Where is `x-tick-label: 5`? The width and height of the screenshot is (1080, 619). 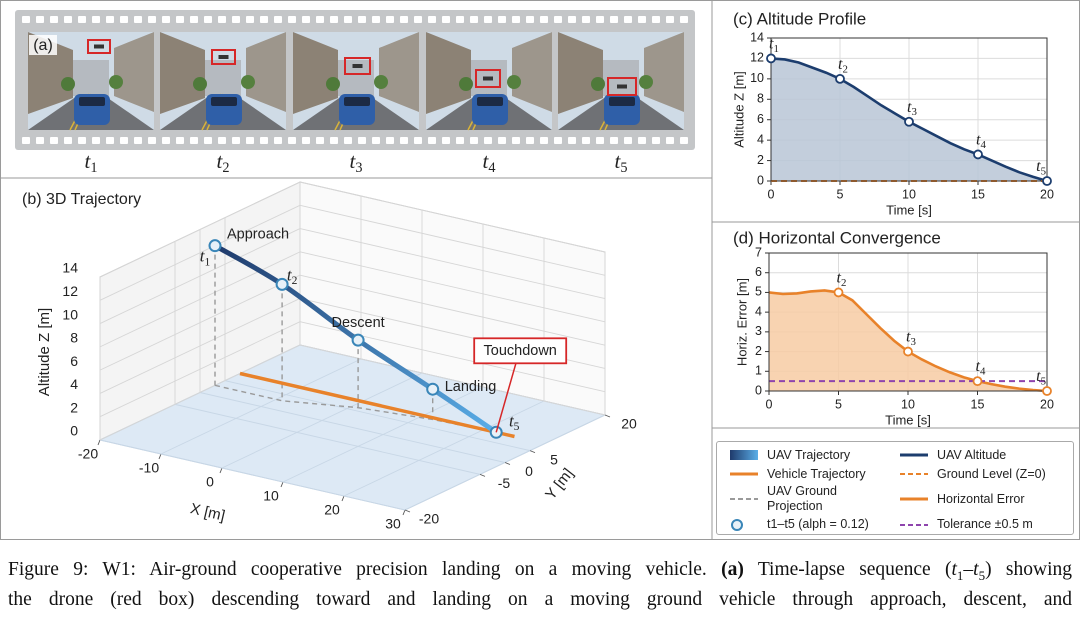
x-tick-label: 5 is located at coordinates (840, 194).